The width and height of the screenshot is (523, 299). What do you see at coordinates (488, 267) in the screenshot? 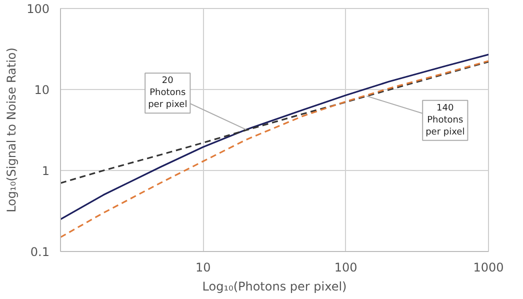
I see `x-tick-label: 1000` at bounding box center [488, 267].